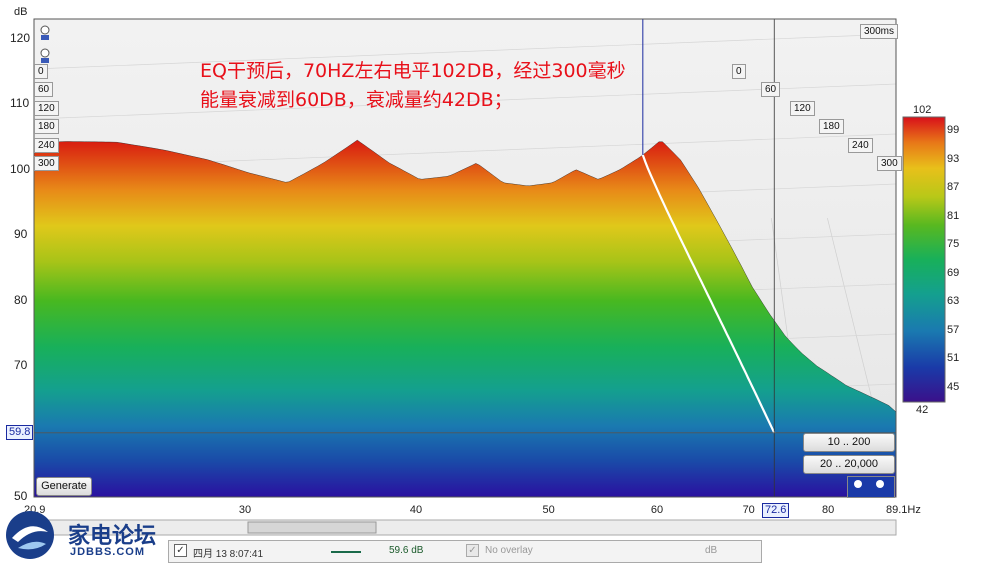 Image resolution: width=981 pixels, height=567 pixels. I want to click on time-tick-right: 120, so click(802, 108).